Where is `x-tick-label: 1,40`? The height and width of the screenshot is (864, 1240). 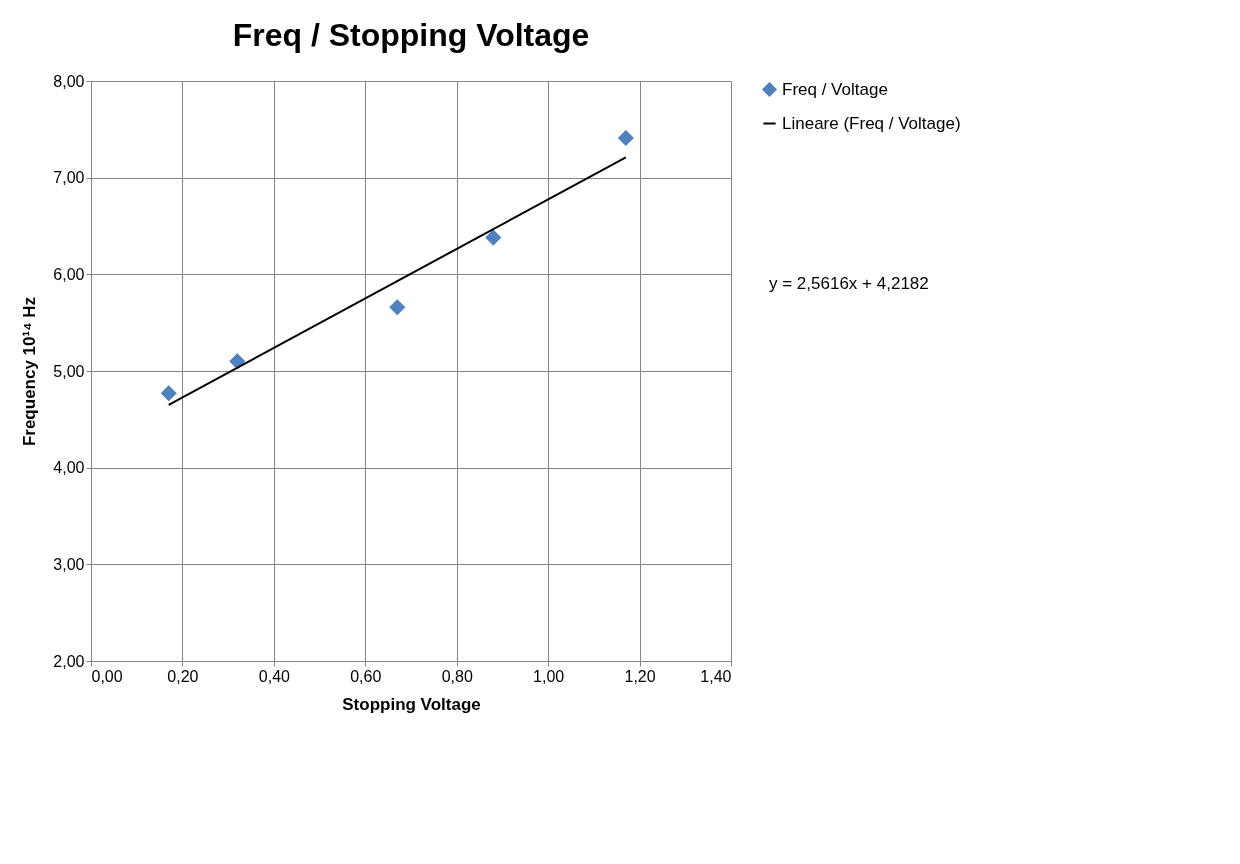 x-tick-label: 1,40 is located at coordinates (716, 676).